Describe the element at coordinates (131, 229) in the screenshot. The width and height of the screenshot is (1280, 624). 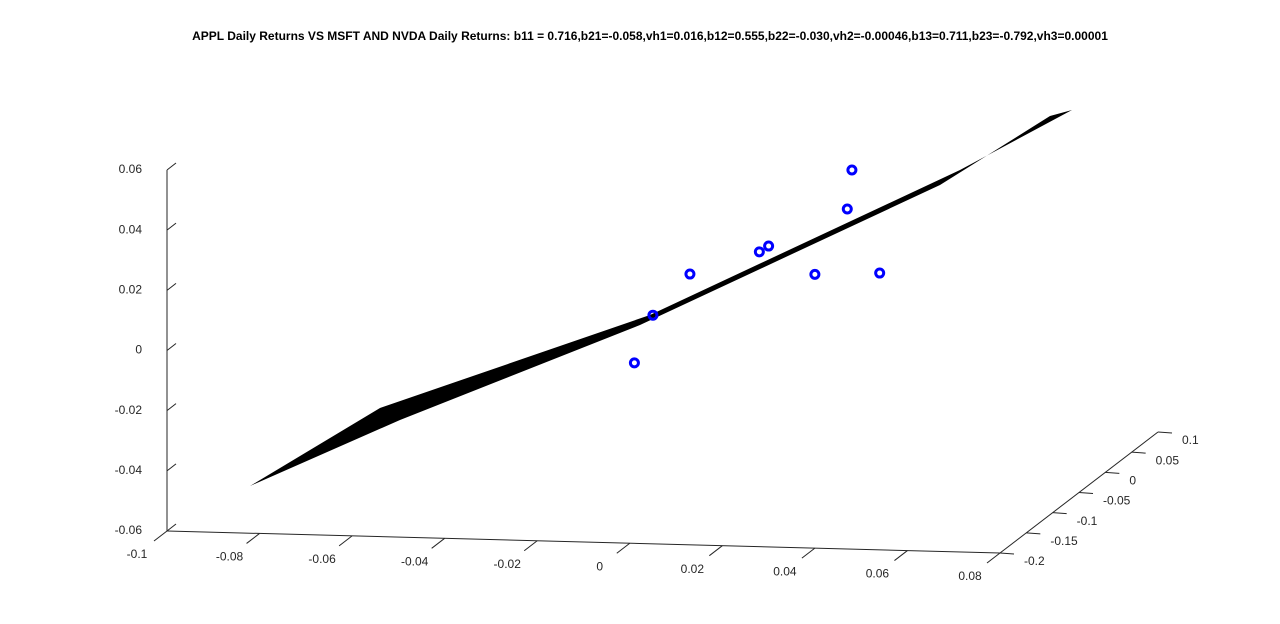
I see `z-tick-label: 0.04` at that location.